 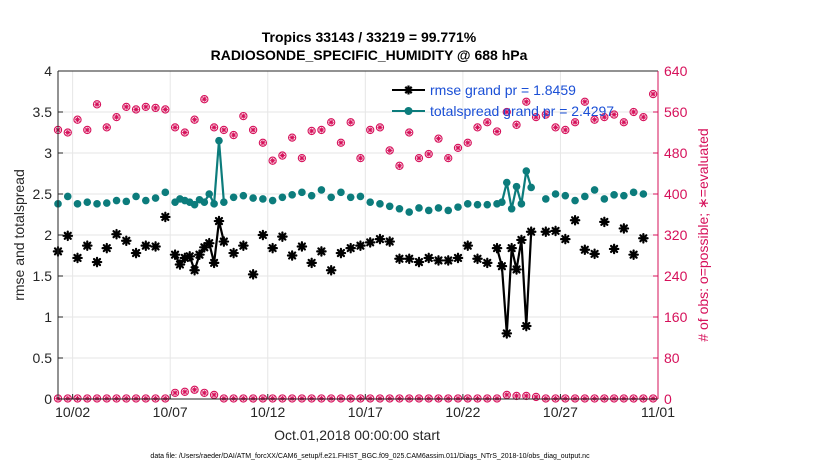 I want to click on x-tick-label: 10/22, so click(x=462, y=412).